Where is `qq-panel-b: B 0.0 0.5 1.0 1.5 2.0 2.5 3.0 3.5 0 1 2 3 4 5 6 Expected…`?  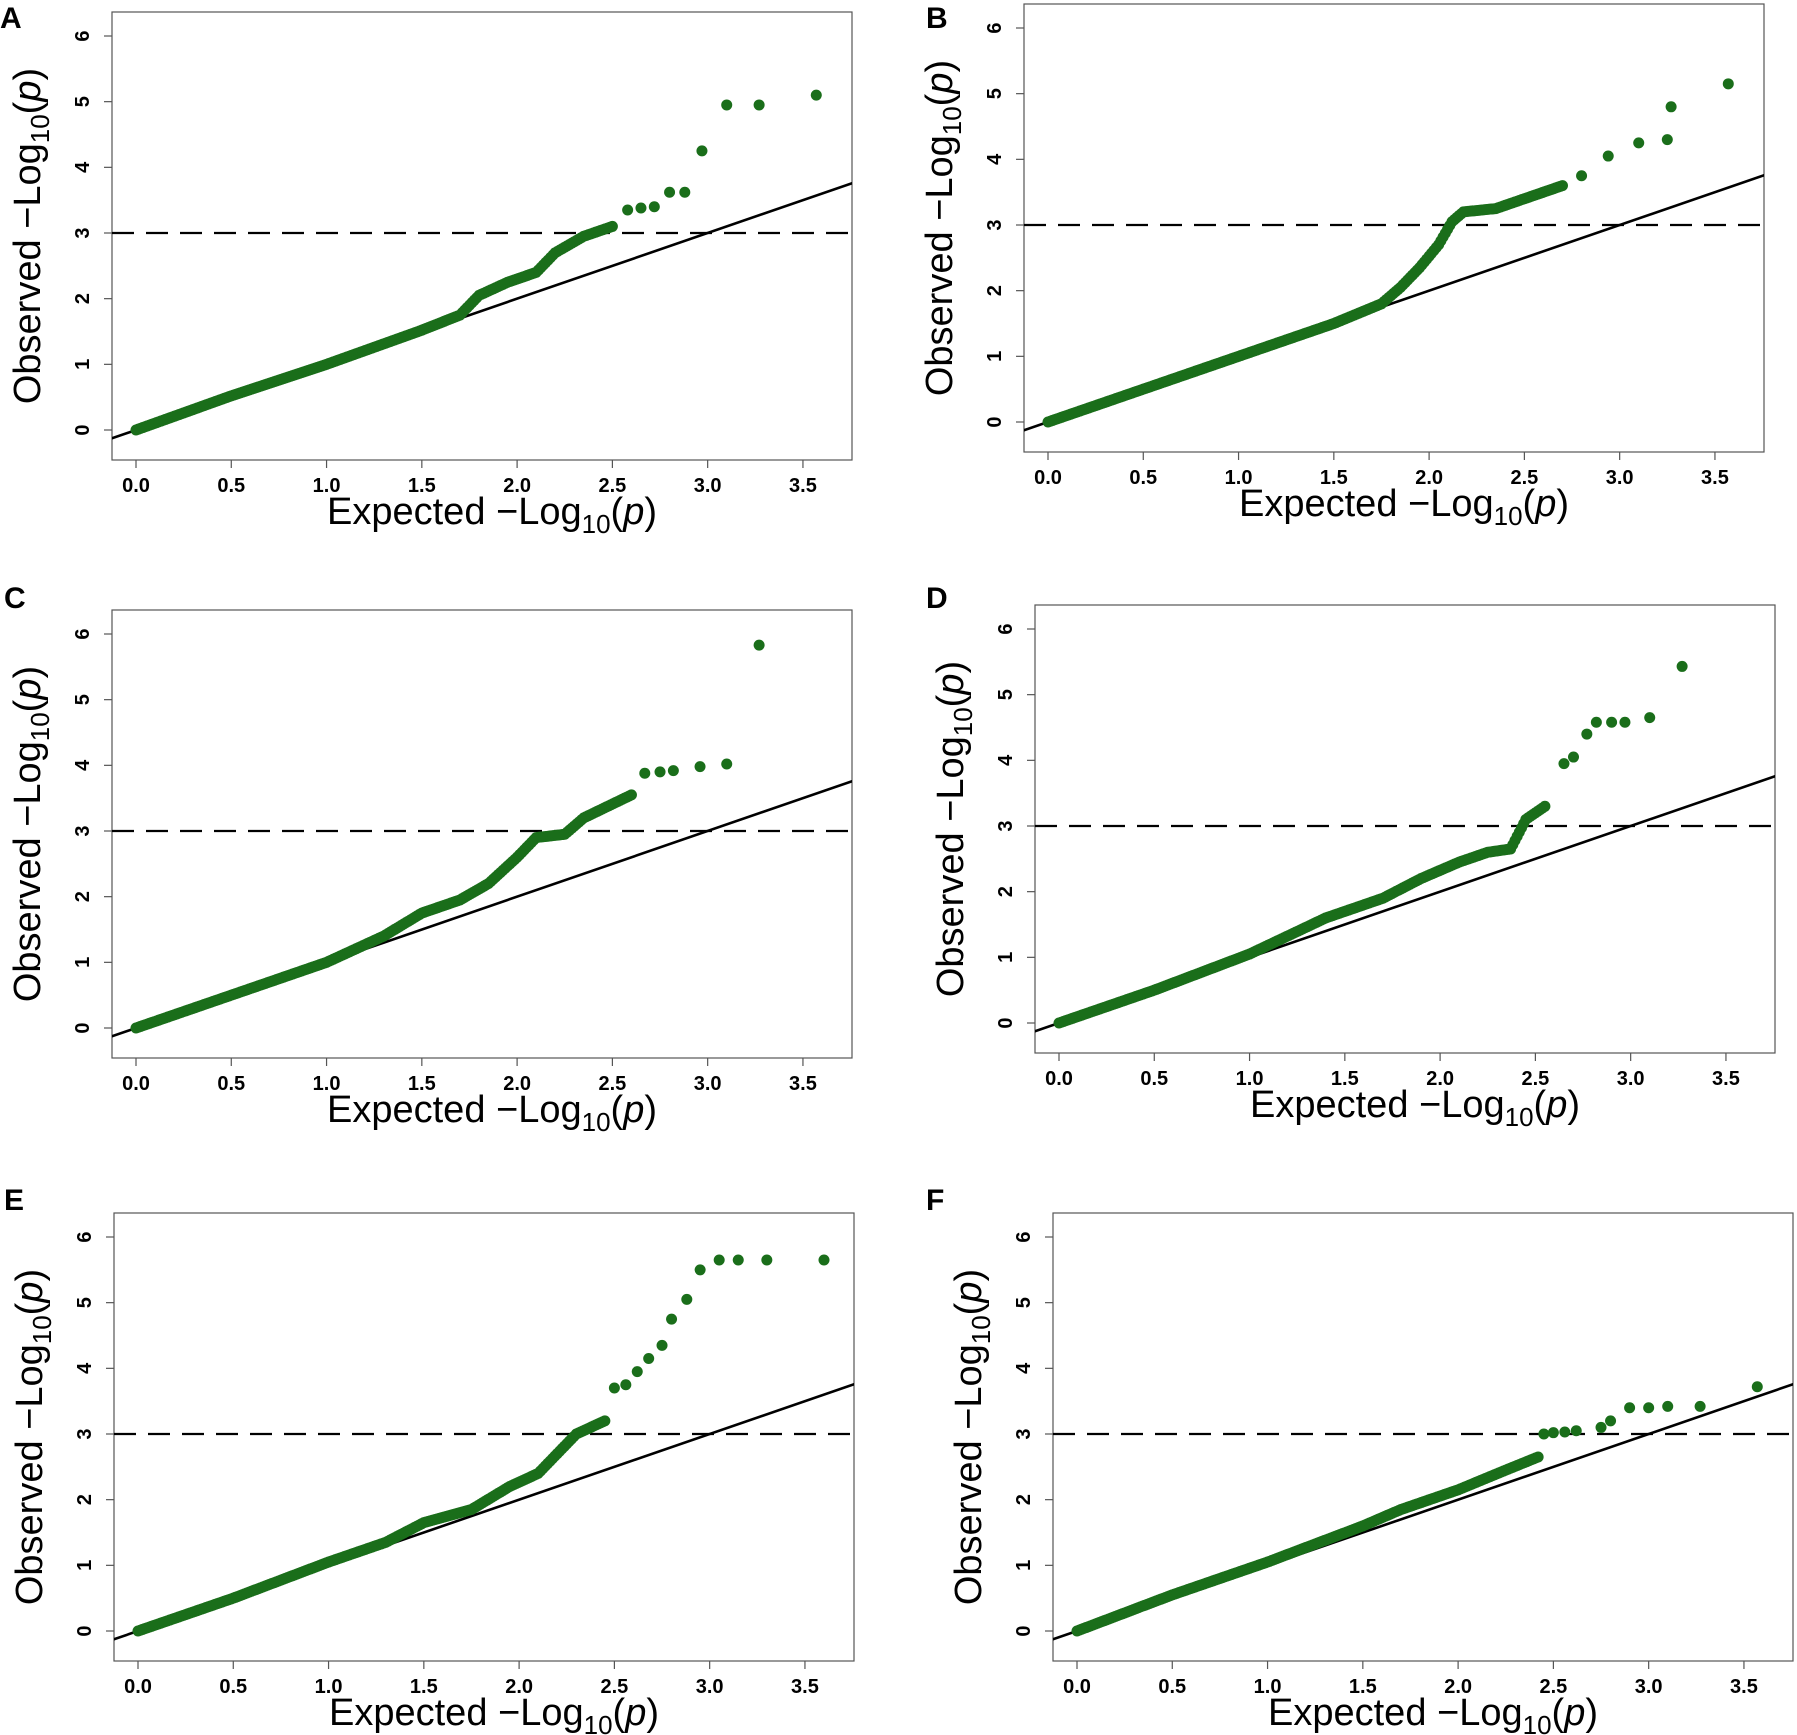
qq-panel-b: B 0.0 0.5 1.0 1.5 2.0 2.5 3.0 3.5 0 1 2 3 4 5 6 Expected… is located at coordinates (1342, 266).